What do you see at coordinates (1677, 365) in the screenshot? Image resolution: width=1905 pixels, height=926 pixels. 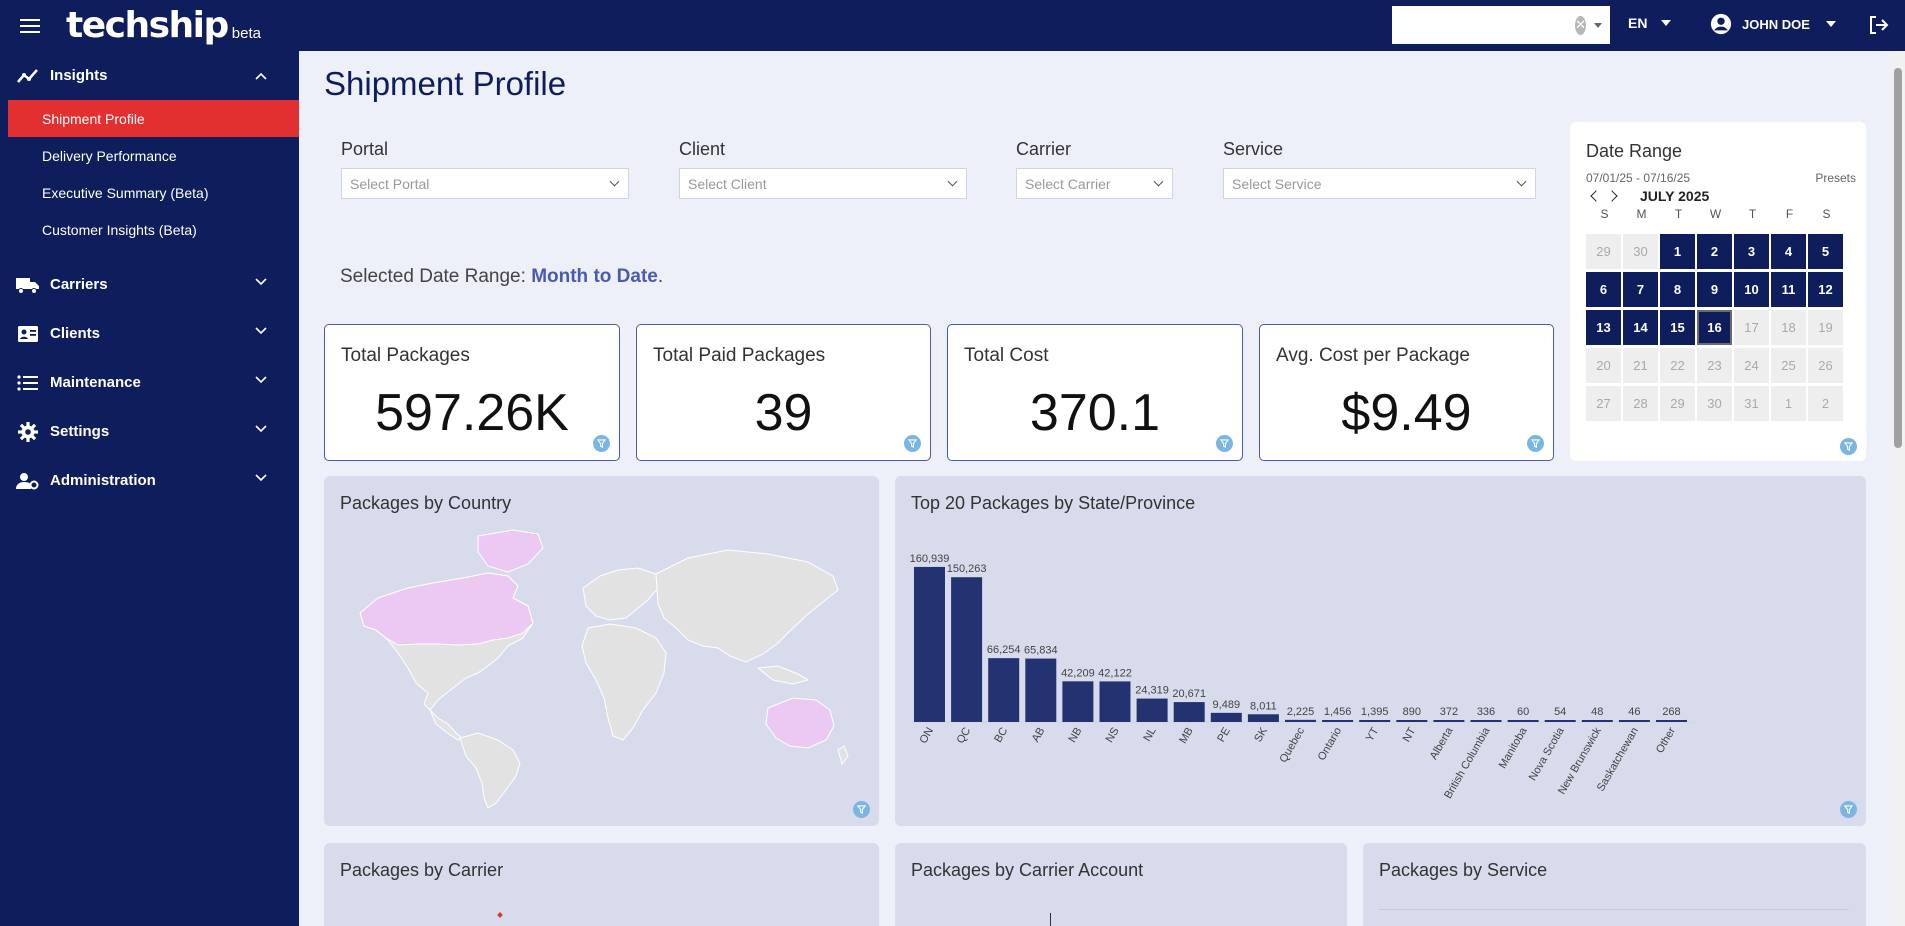 I see `calendar-day: 22` at bounding box center [1677, 365].